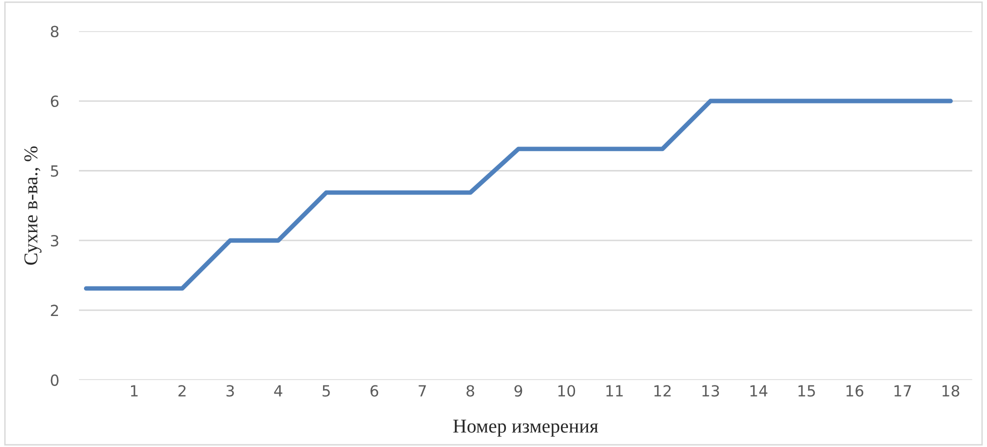  I want to click on y-tick-label: 8, so click(54, 32).